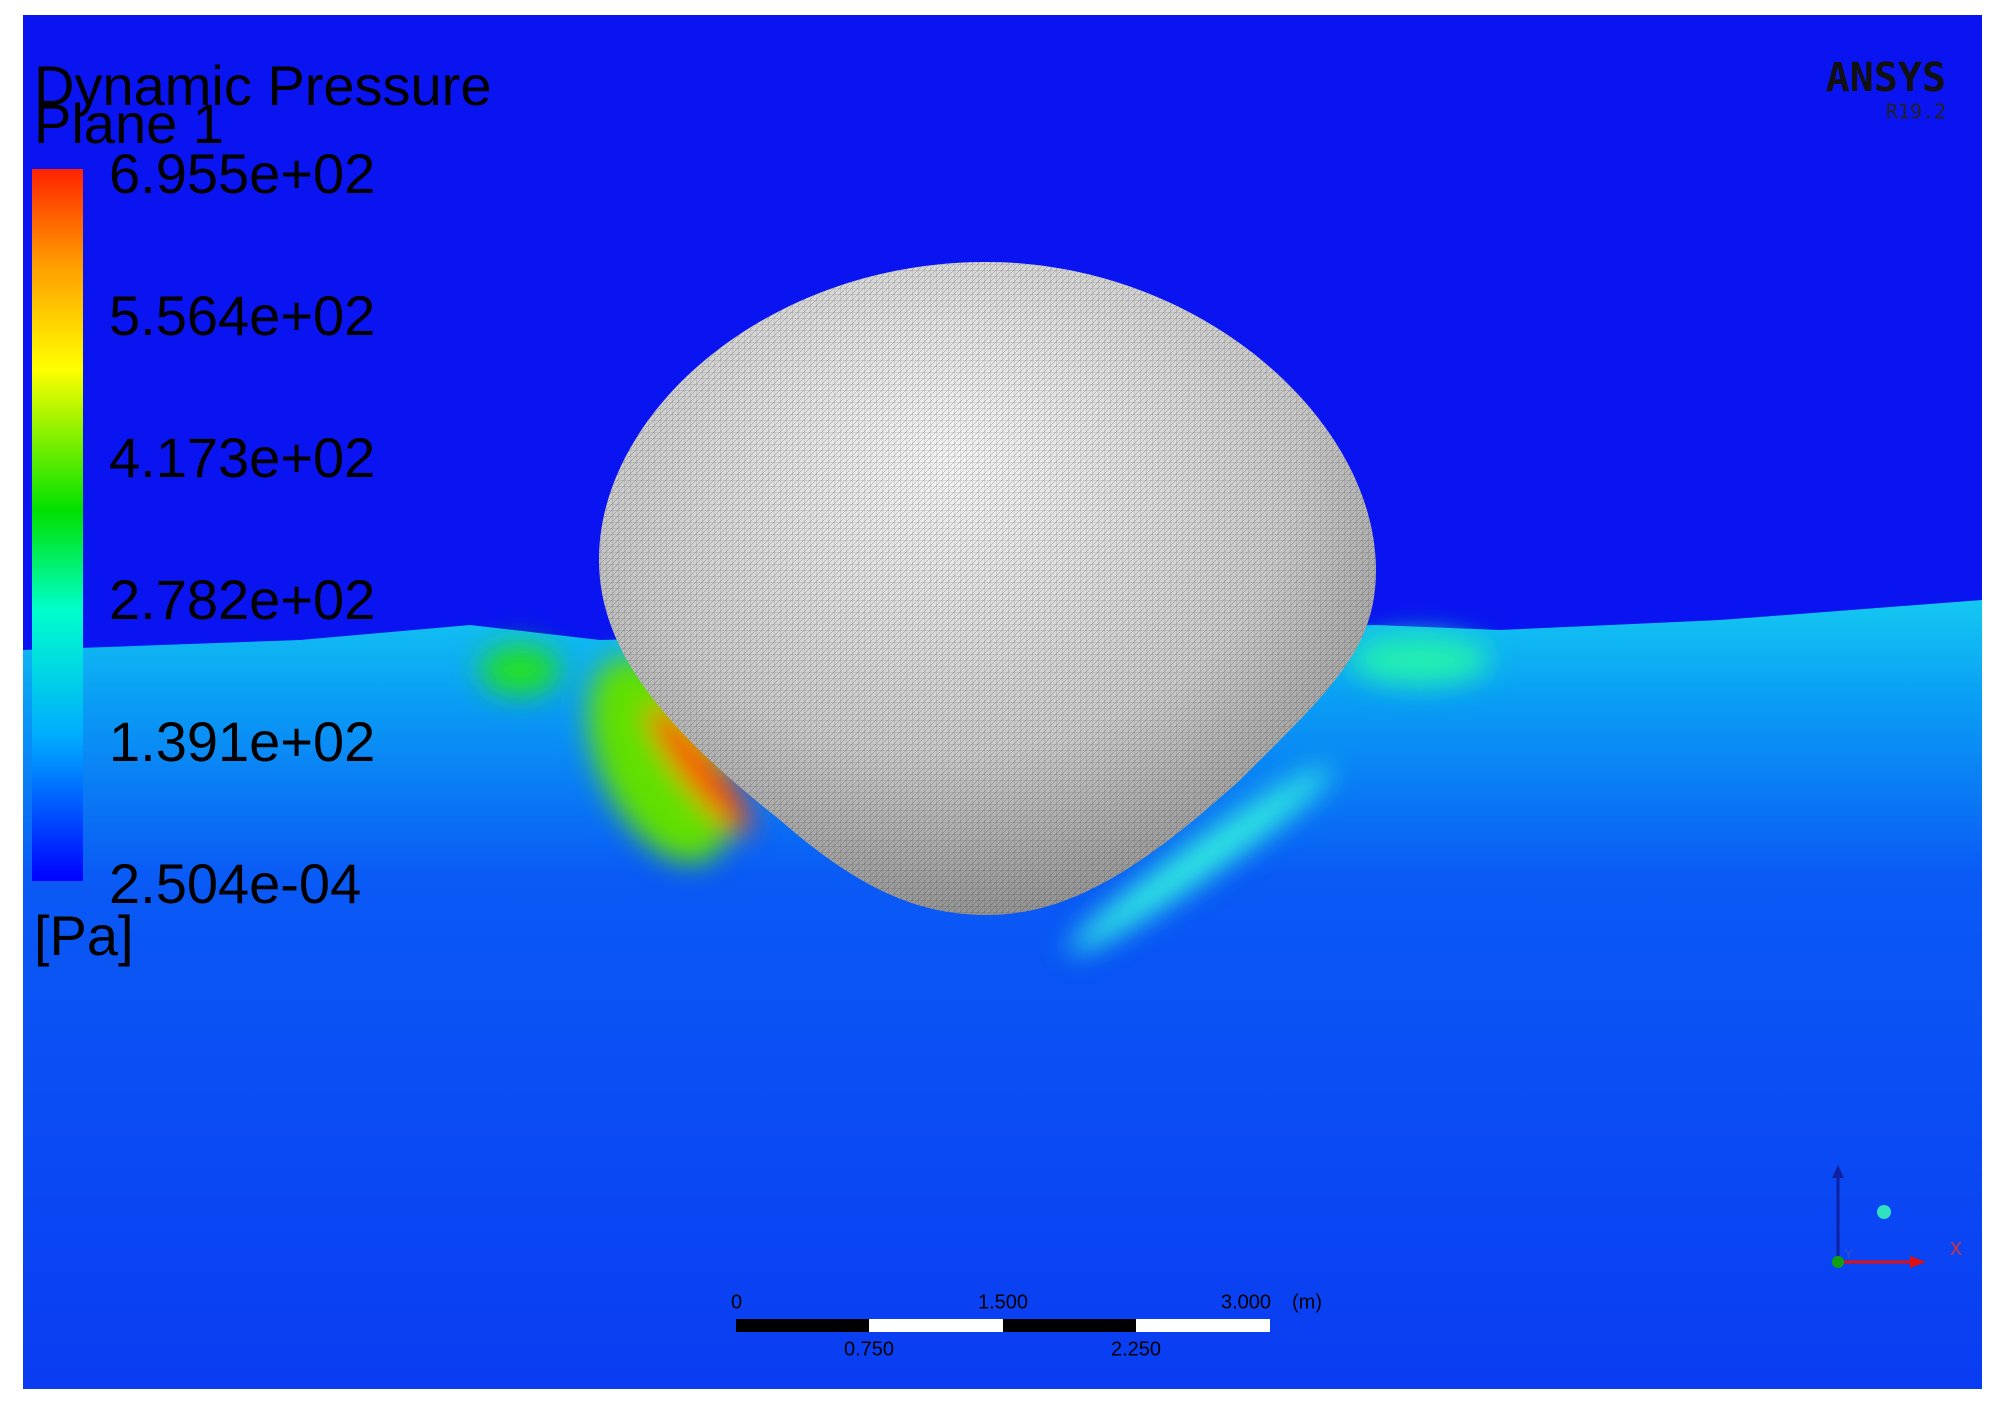  What do you see at coordinates (235, 883) in the screenshot?
I see `legend-label: 2.504e-04` at bounding box center [235, 883].